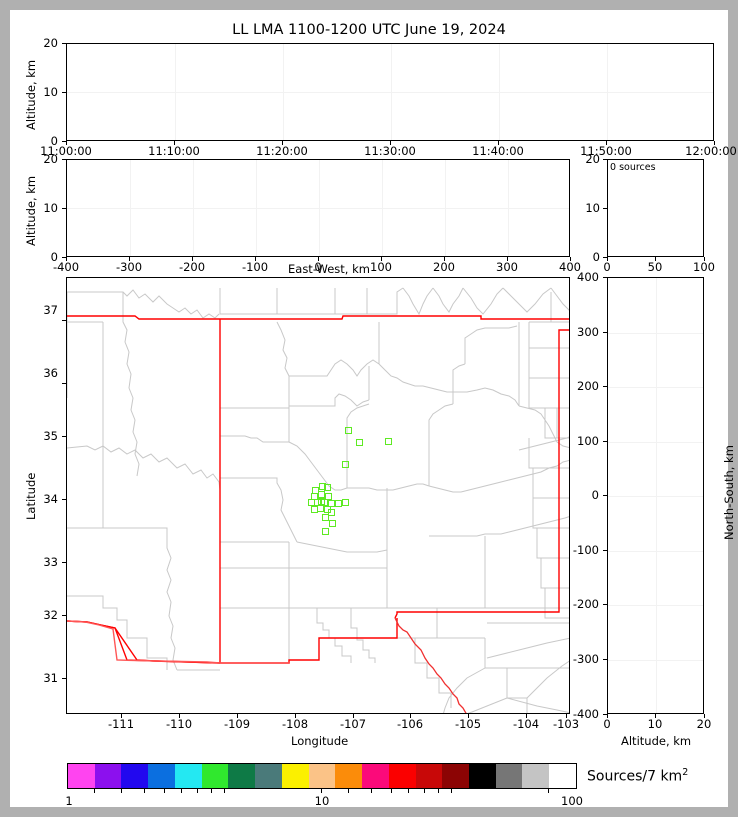 The image size is (738, 817). Describe the element at coordinates (729, 492) in the screenshot. I see `ns-panel-ylabel: North-South, km` at that location.